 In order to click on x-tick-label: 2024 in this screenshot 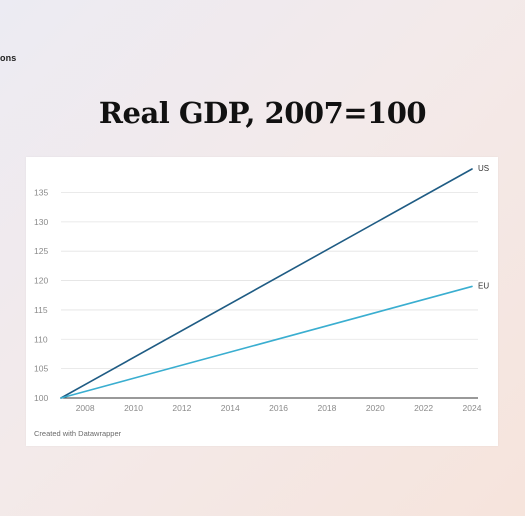, I will do `click(472, 408)`.